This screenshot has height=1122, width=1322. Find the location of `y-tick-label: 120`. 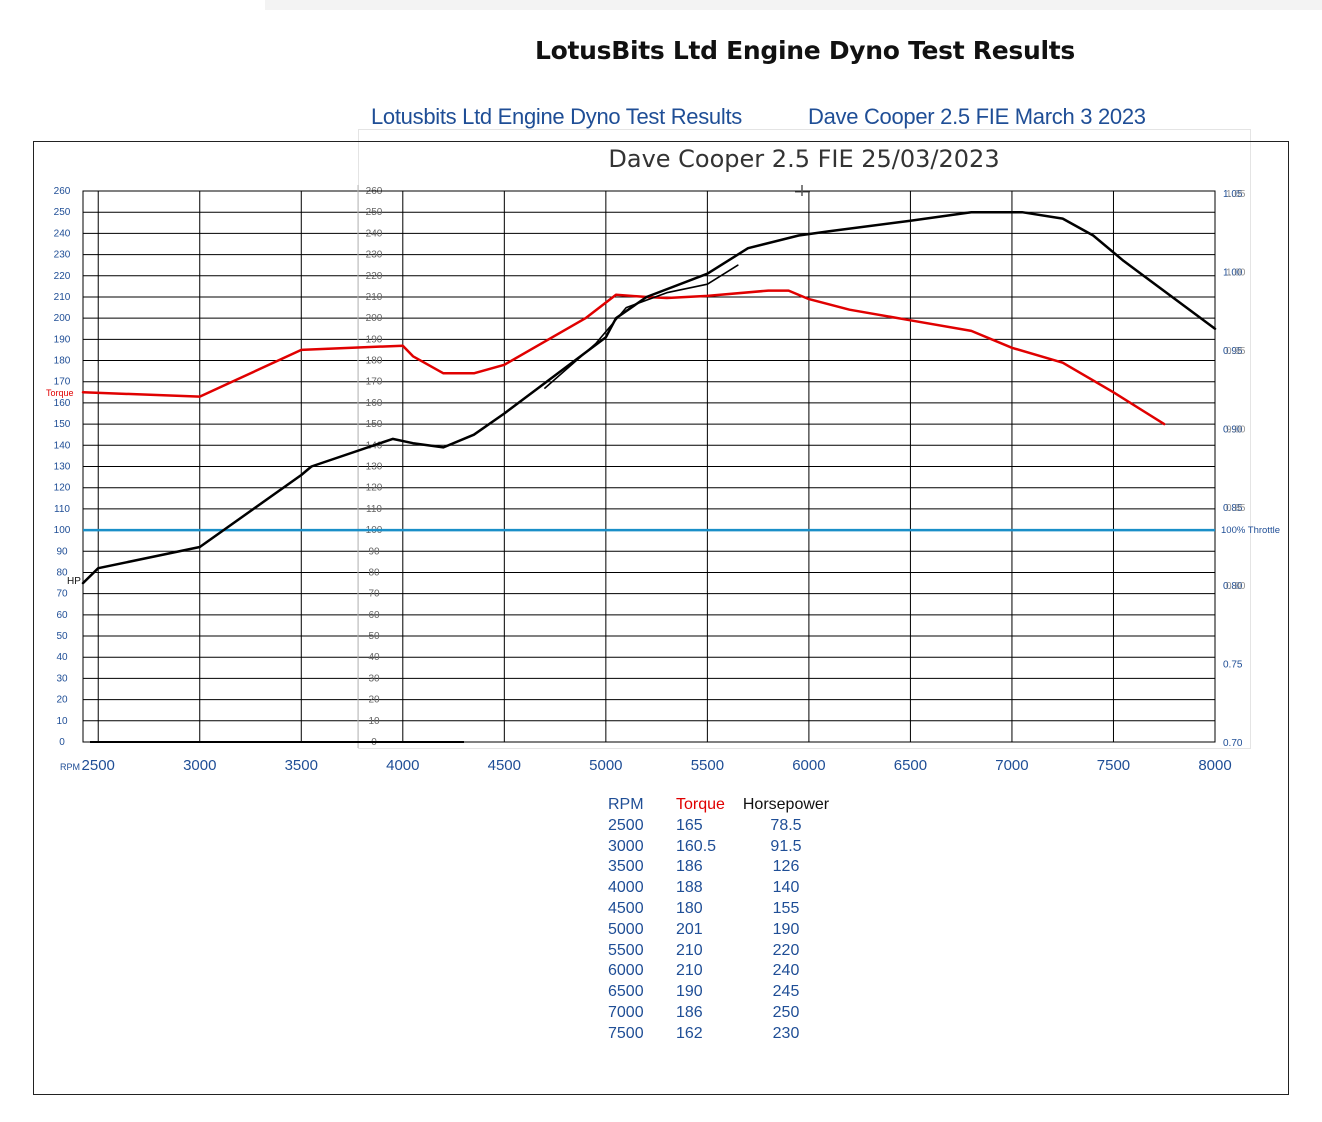

y-tick-label: 120 is located at coordinates (62, 488).